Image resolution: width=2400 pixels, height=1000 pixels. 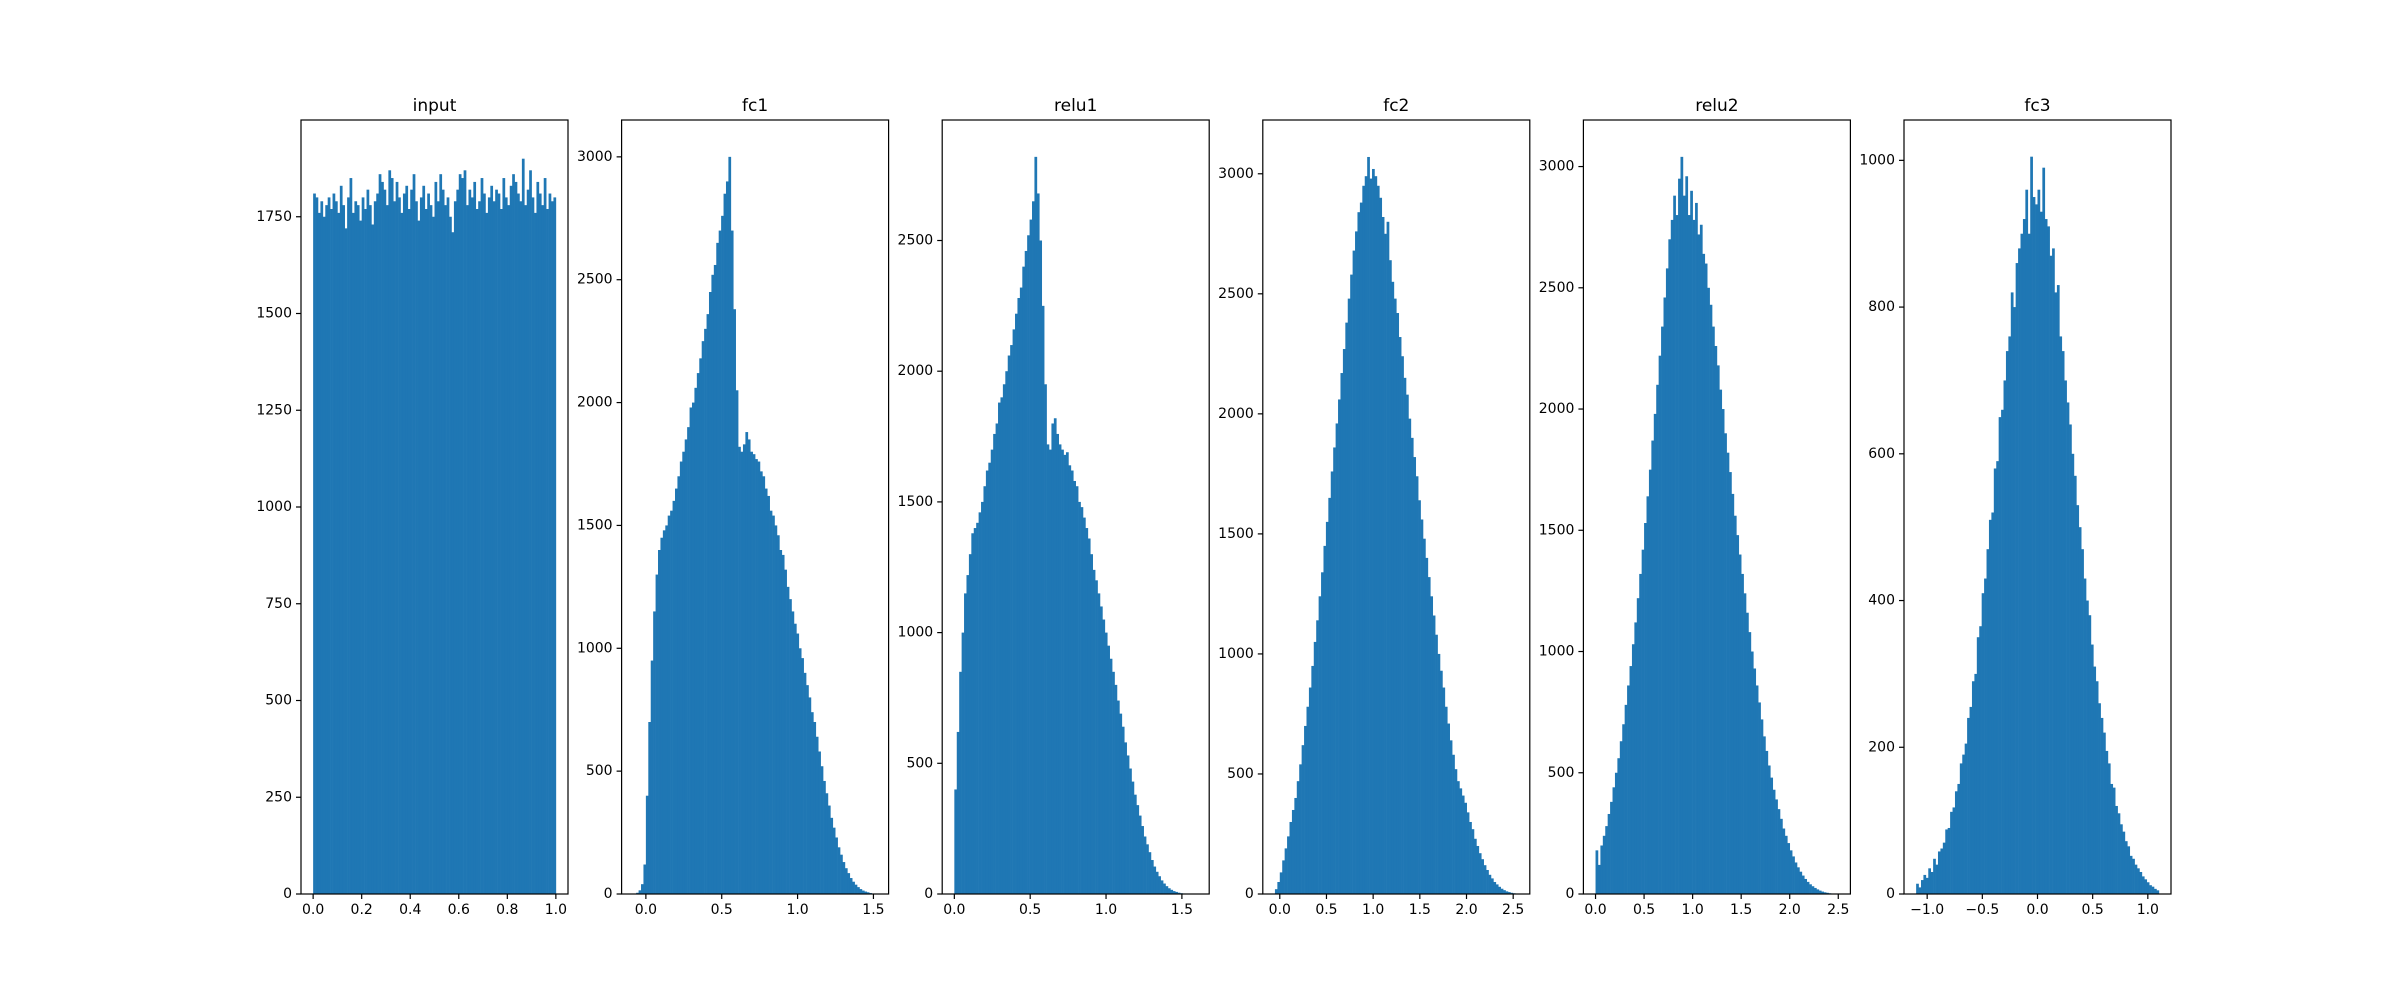 I want to click on axes-frame, so click(x=755, y=507).